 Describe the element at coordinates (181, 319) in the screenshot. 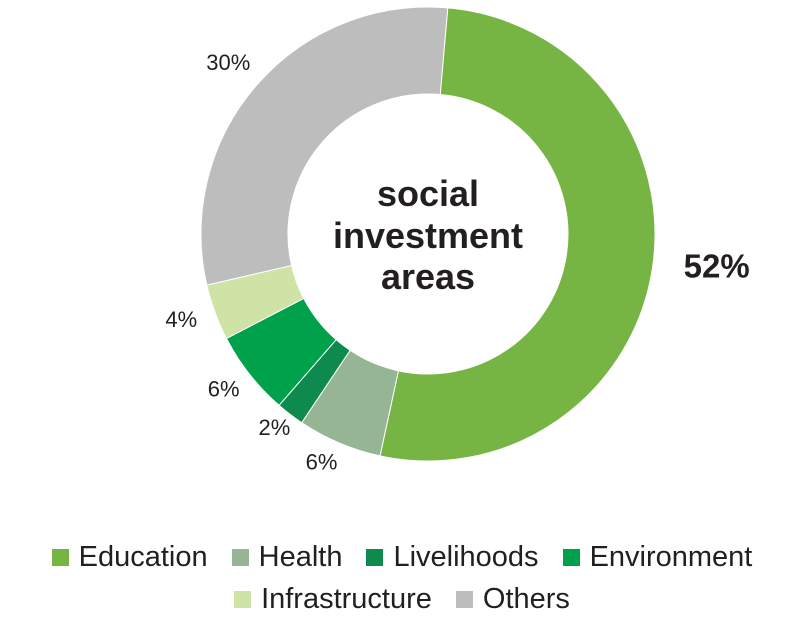

I see `slice-label-infrastructure: 4%` at that location.